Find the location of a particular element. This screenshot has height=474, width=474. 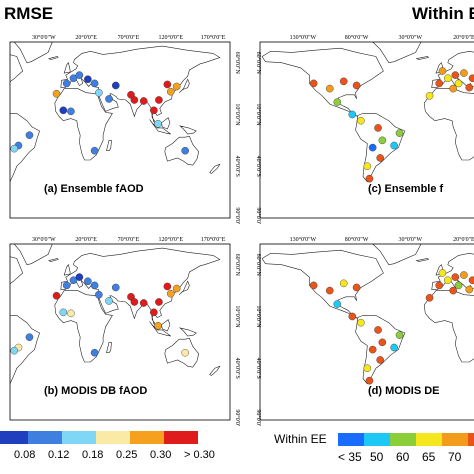

lon-tick-label: 170°0'0"E is located at coordinates (213, 239).